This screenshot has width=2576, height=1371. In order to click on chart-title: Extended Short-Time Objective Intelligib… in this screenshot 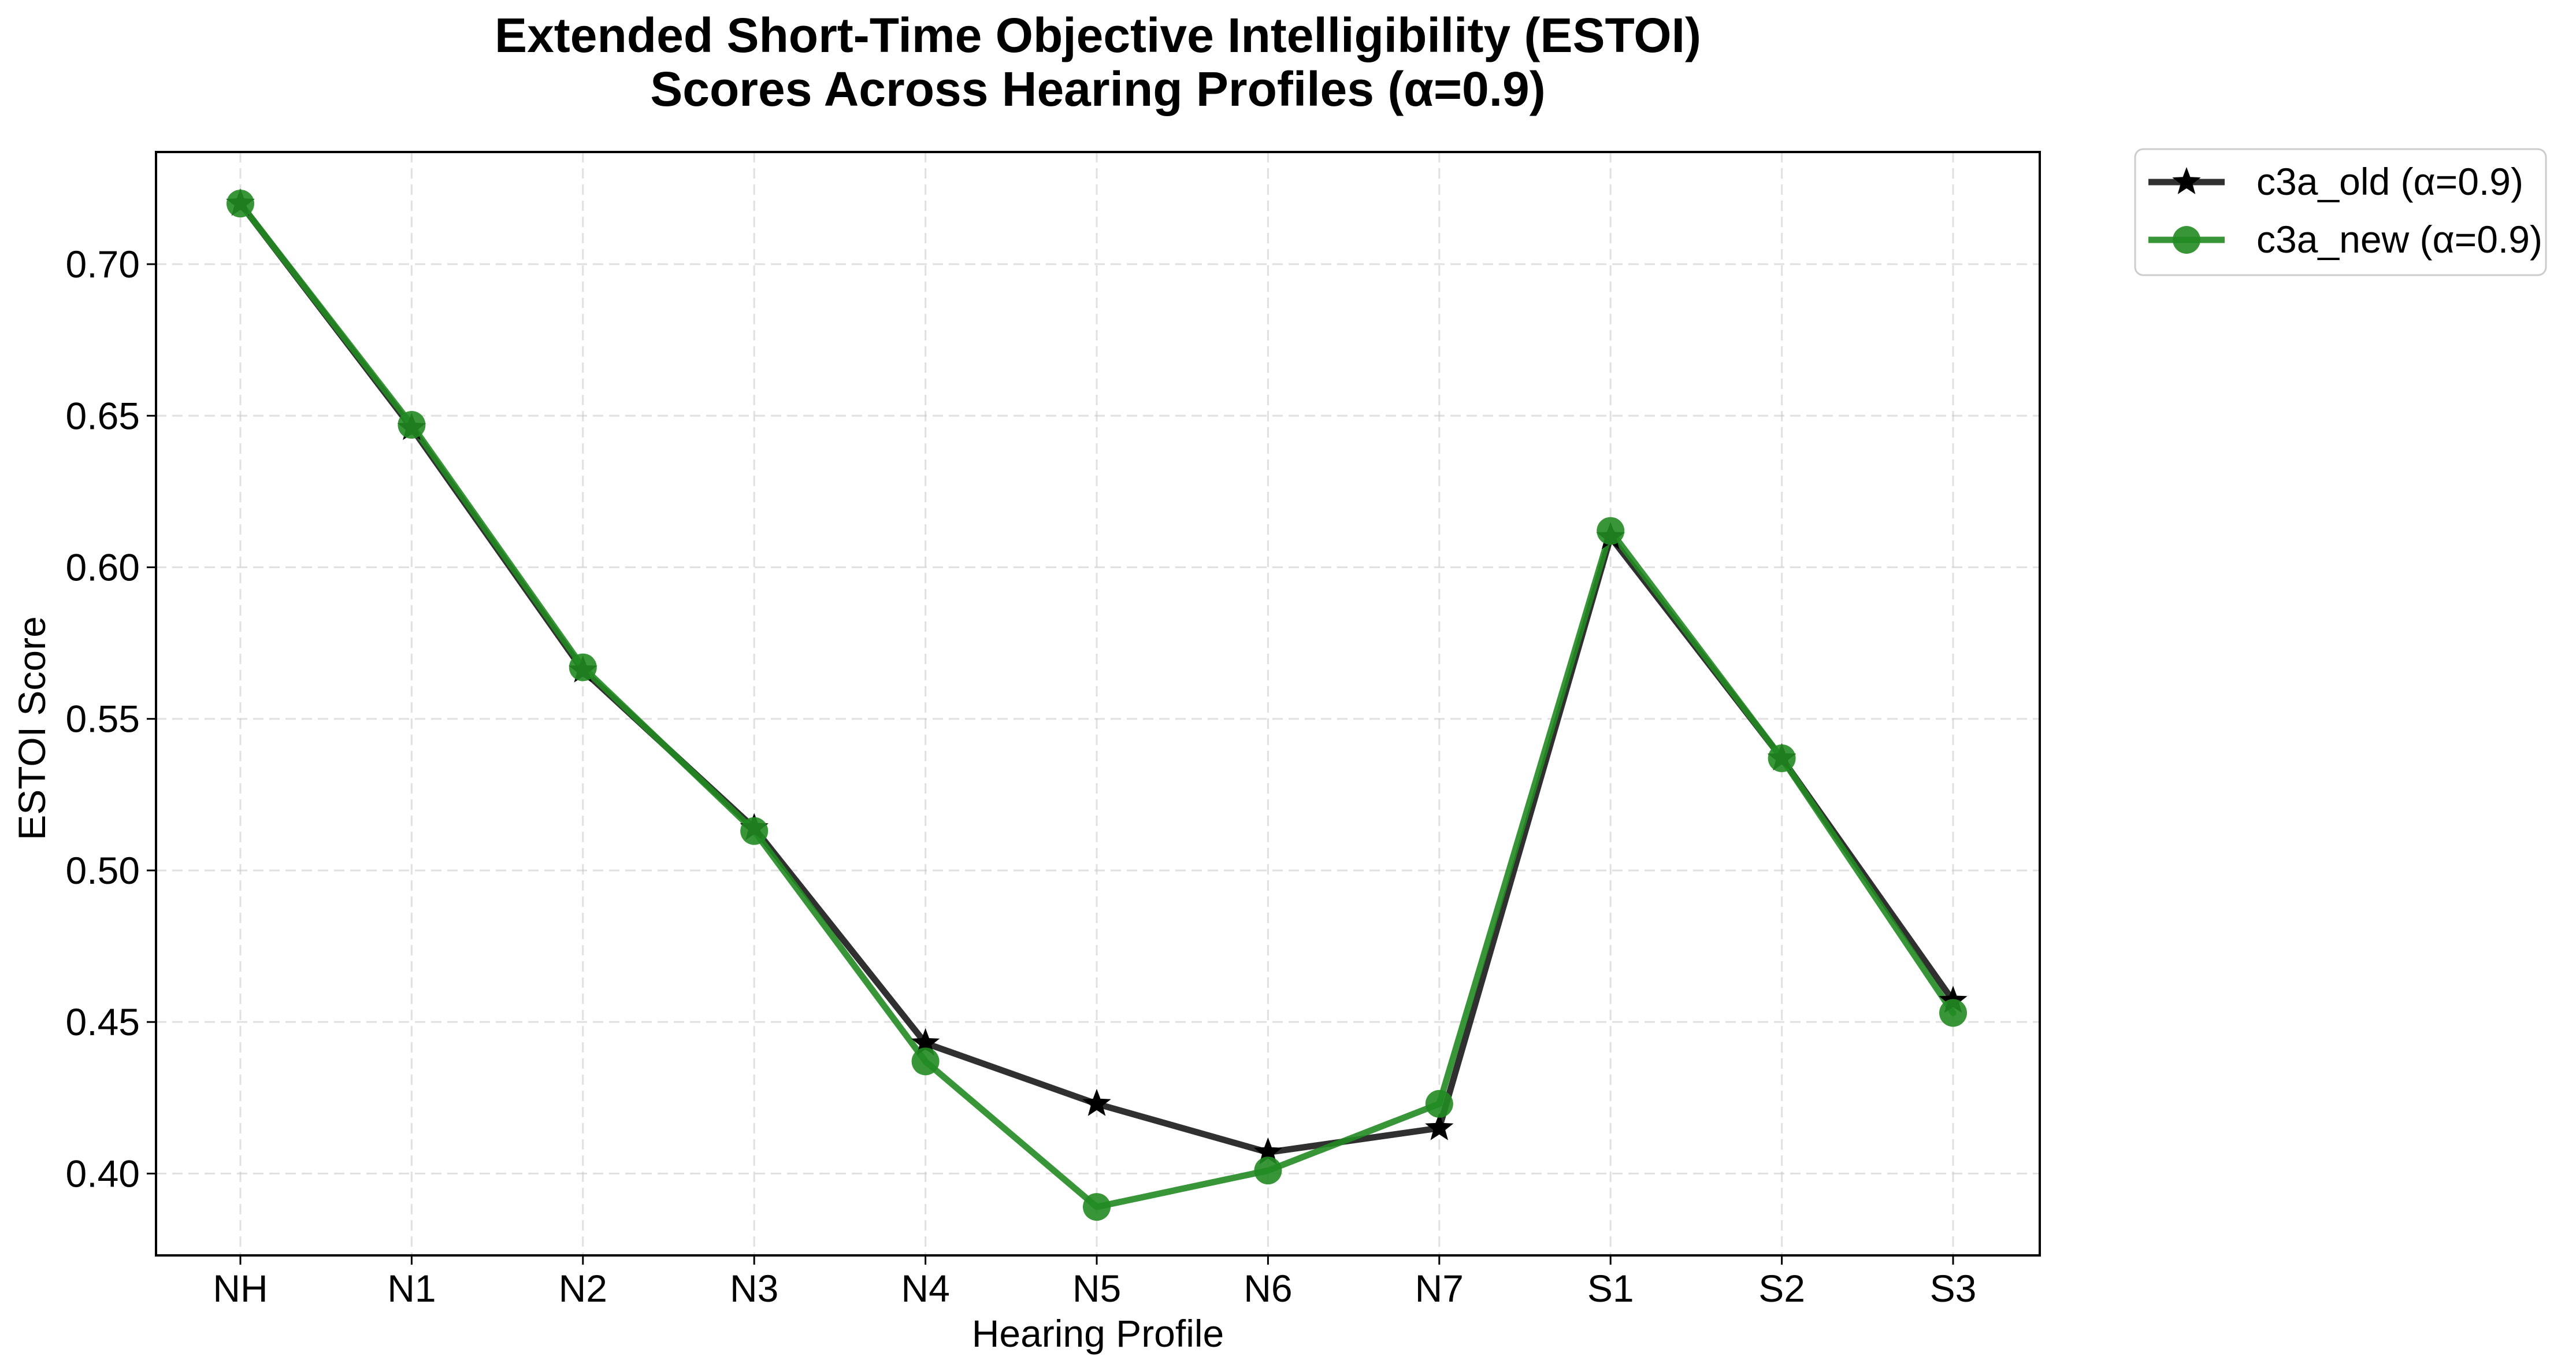, I will do `click(1098, 35)`.